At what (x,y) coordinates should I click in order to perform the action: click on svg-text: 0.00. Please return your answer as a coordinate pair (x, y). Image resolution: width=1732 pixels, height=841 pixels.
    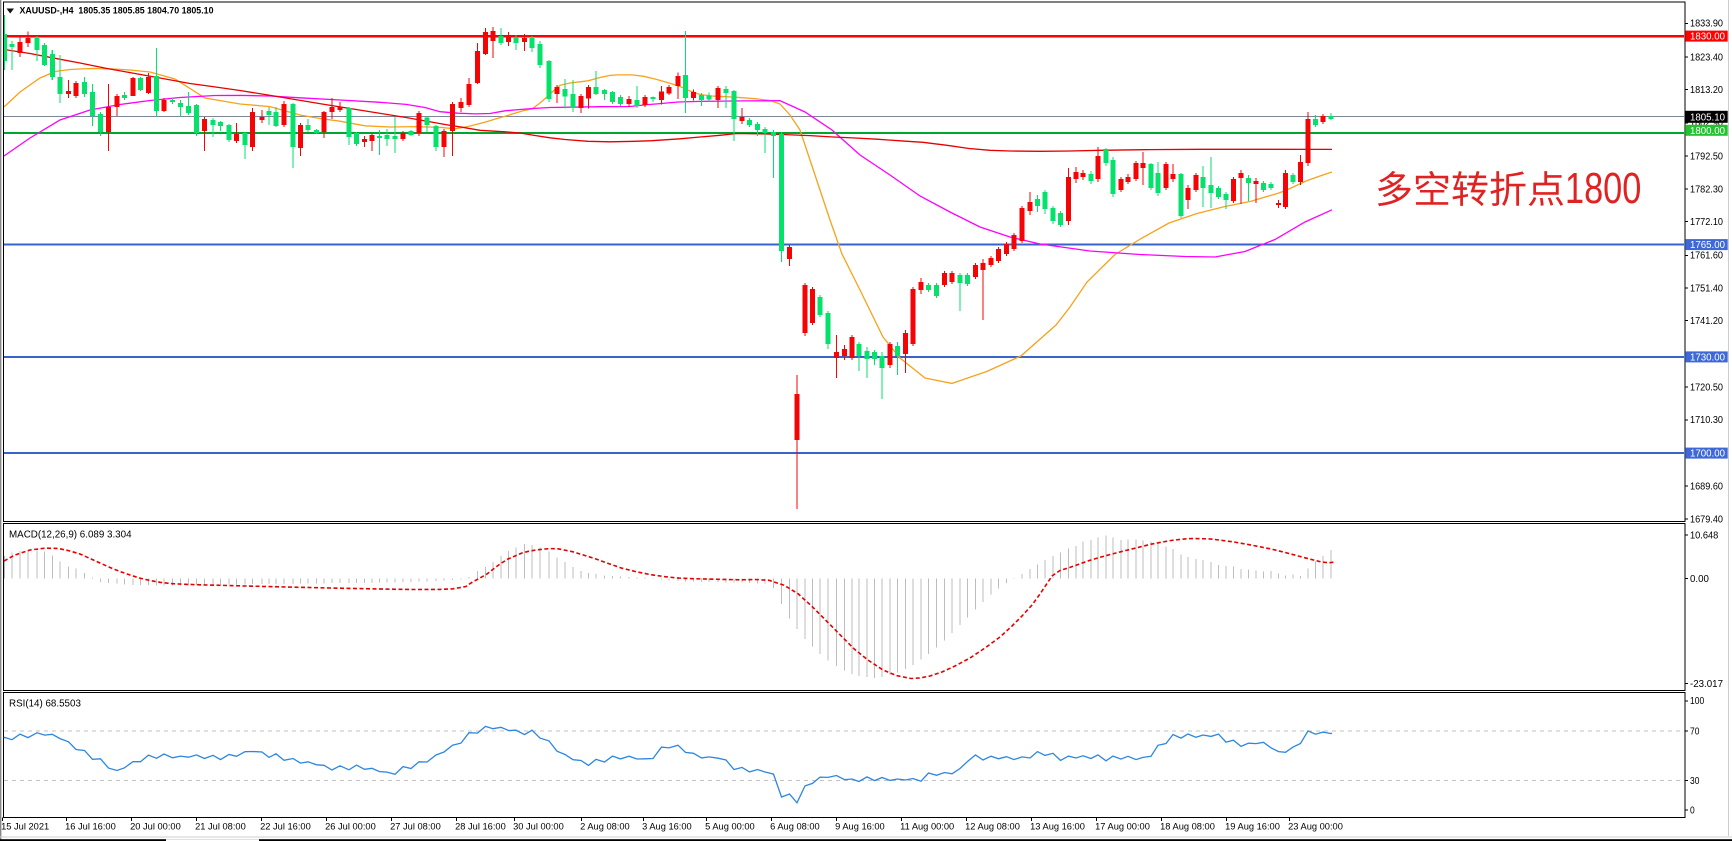
    Looking at the image, I should click on (1699, 579).